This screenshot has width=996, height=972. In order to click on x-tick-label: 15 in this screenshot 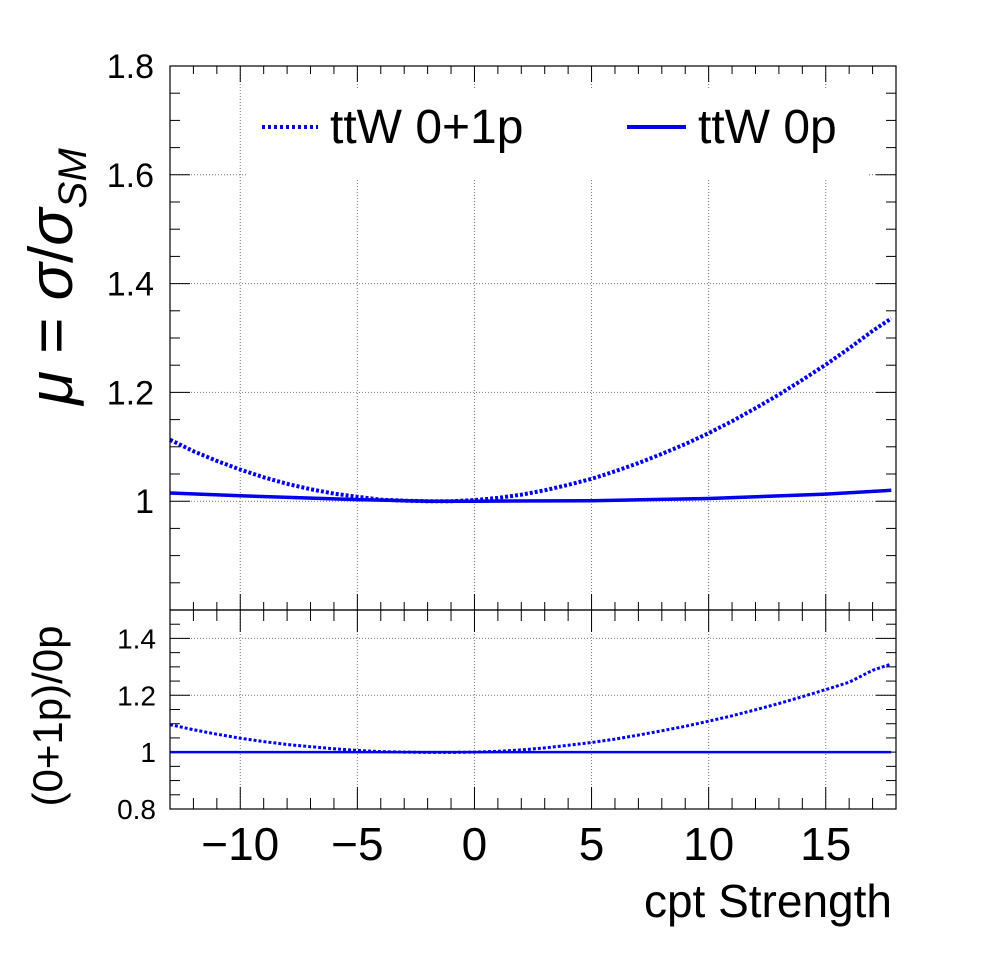, I will do `click(825, 844)`.